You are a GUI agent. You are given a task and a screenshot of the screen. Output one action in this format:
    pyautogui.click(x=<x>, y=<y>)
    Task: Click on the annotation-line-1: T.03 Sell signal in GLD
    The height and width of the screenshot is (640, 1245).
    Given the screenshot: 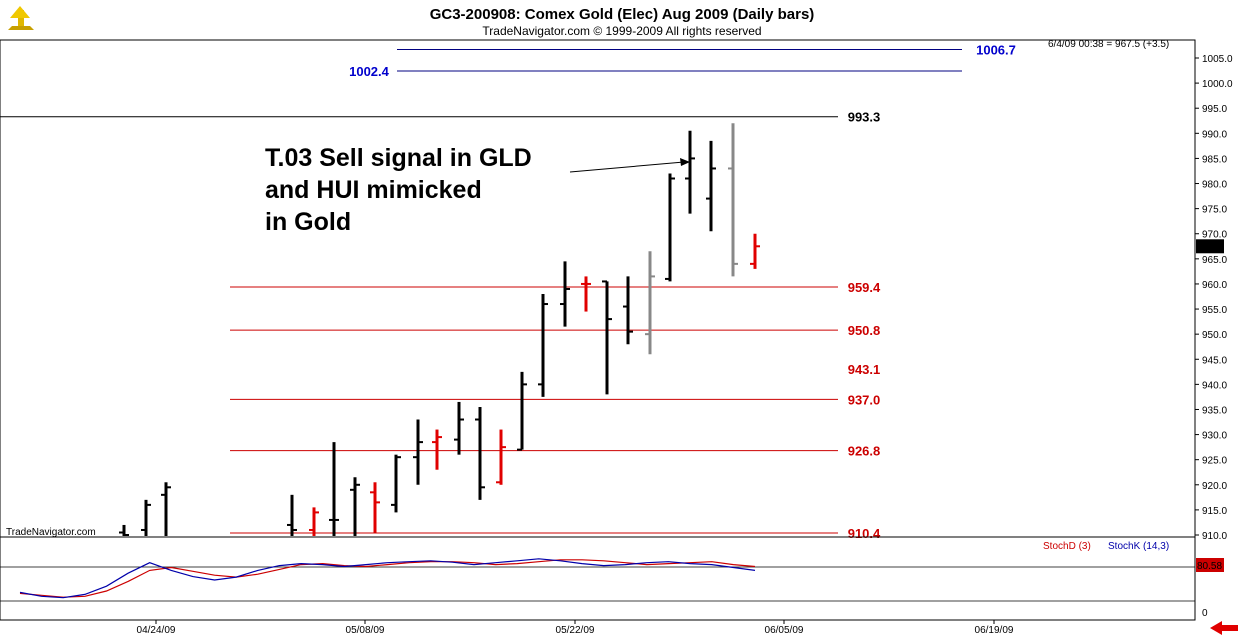 What is the action you would take?
    pyautogui.click(x=398, y=158)
    